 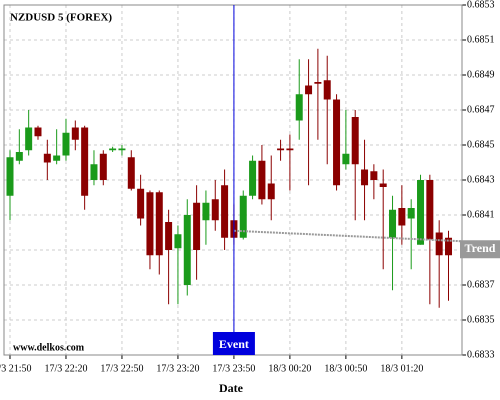 What do you see at coordinates (345, 368) in the screenshot?
I see `x-tick-label: 18/3 00:50` at bounding box center [345, 368].